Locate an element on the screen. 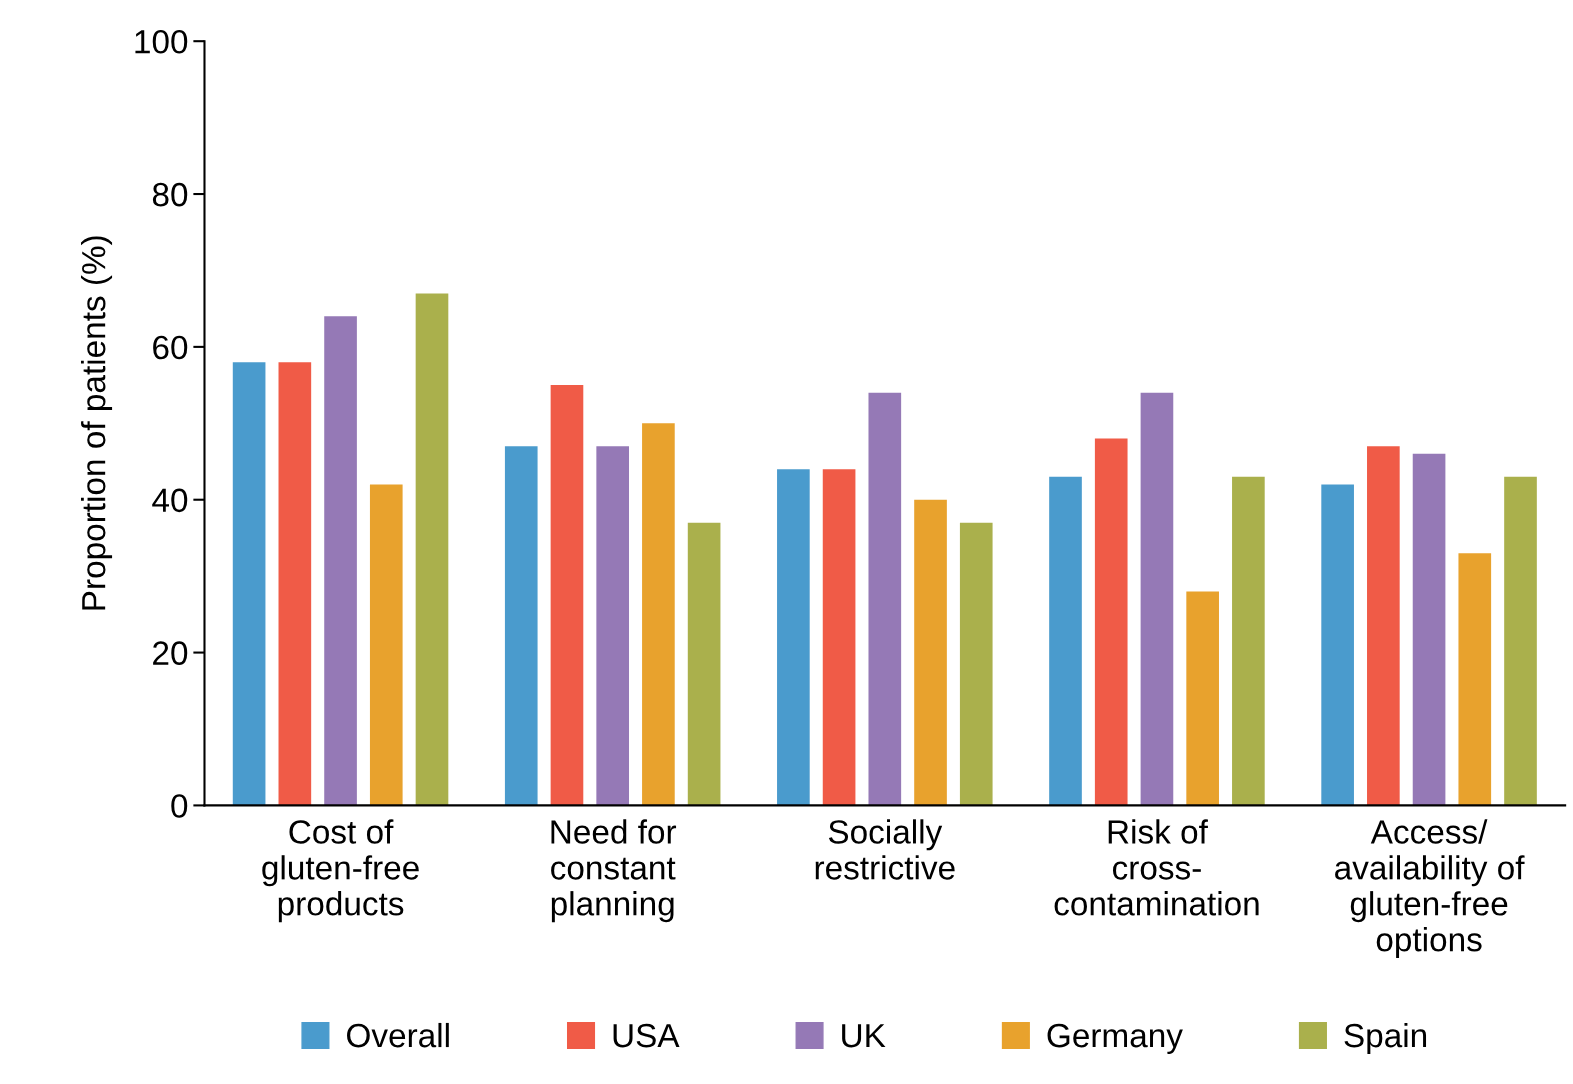 The height and width of the screenshot is (1084, 1573). legend-label: Spain is located at coordinates (1385, 1038).